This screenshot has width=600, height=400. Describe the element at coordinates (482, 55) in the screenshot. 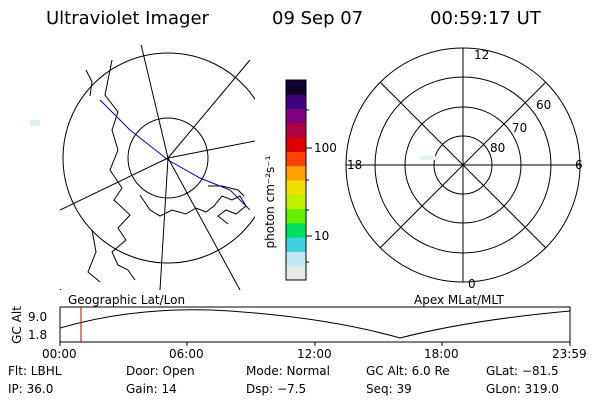

I see `mlt-label-12: 12` at that location.